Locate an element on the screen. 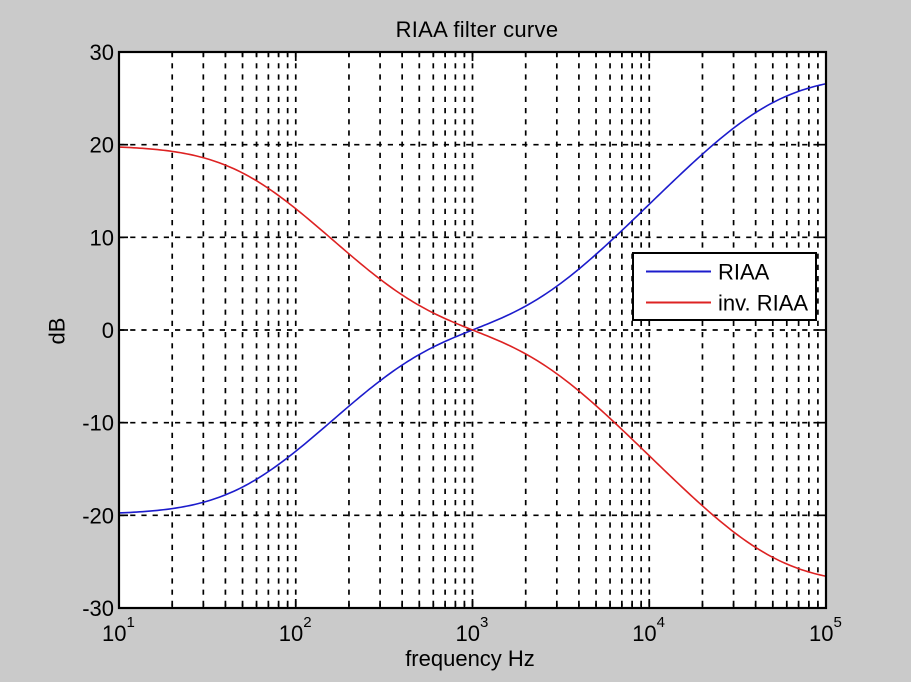 The height and width of the screenshot is (682, 911). svg-text: -20 is located at coordinates (98, 515).